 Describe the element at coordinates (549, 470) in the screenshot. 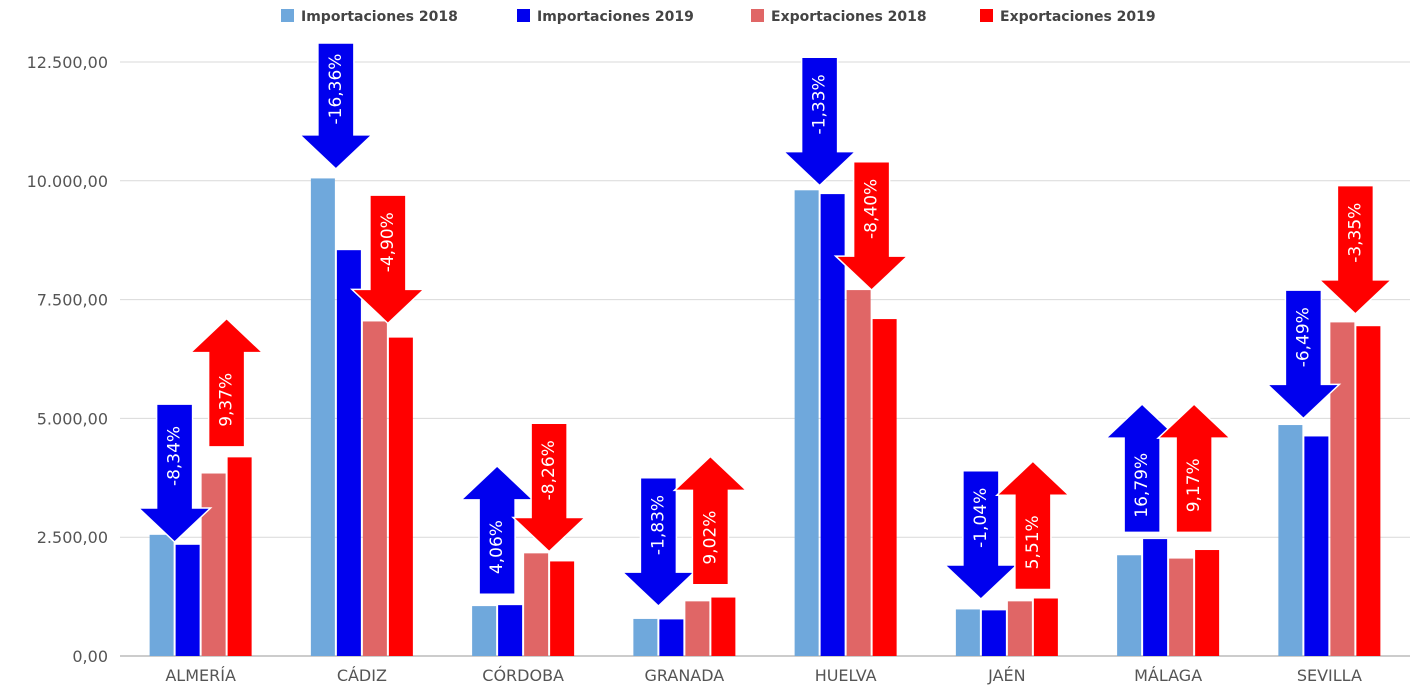

I see `change-label: -8,26%` at that location.